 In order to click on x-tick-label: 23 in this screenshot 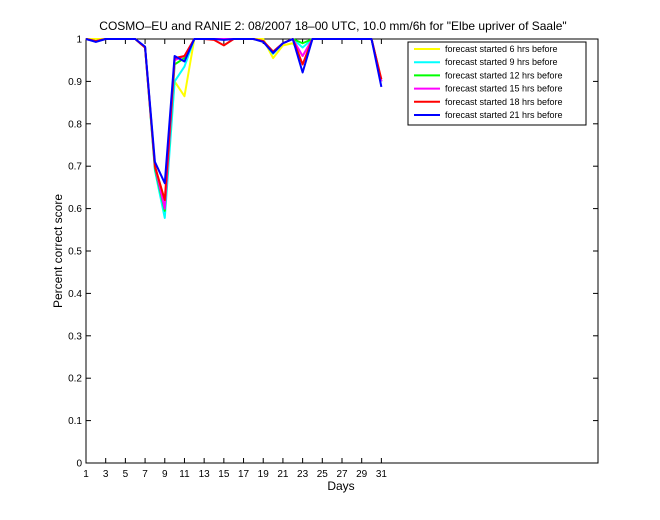, I will do `click(303, 474)`.